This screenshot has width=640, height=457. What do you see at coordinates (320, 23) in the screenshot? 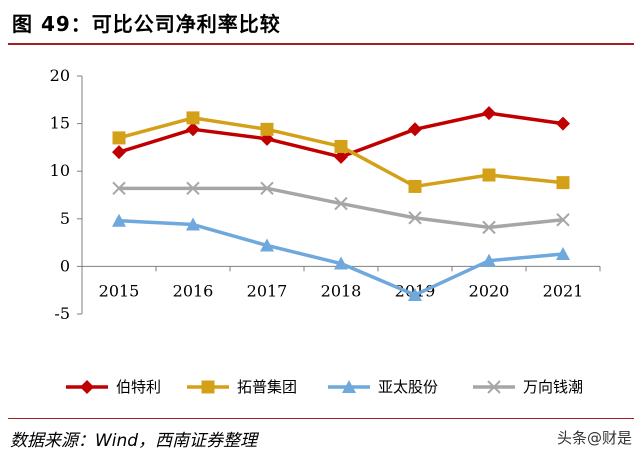
I see `title-bar: 图 49：可比公司净利率比较` at bounding box center [320, 23].